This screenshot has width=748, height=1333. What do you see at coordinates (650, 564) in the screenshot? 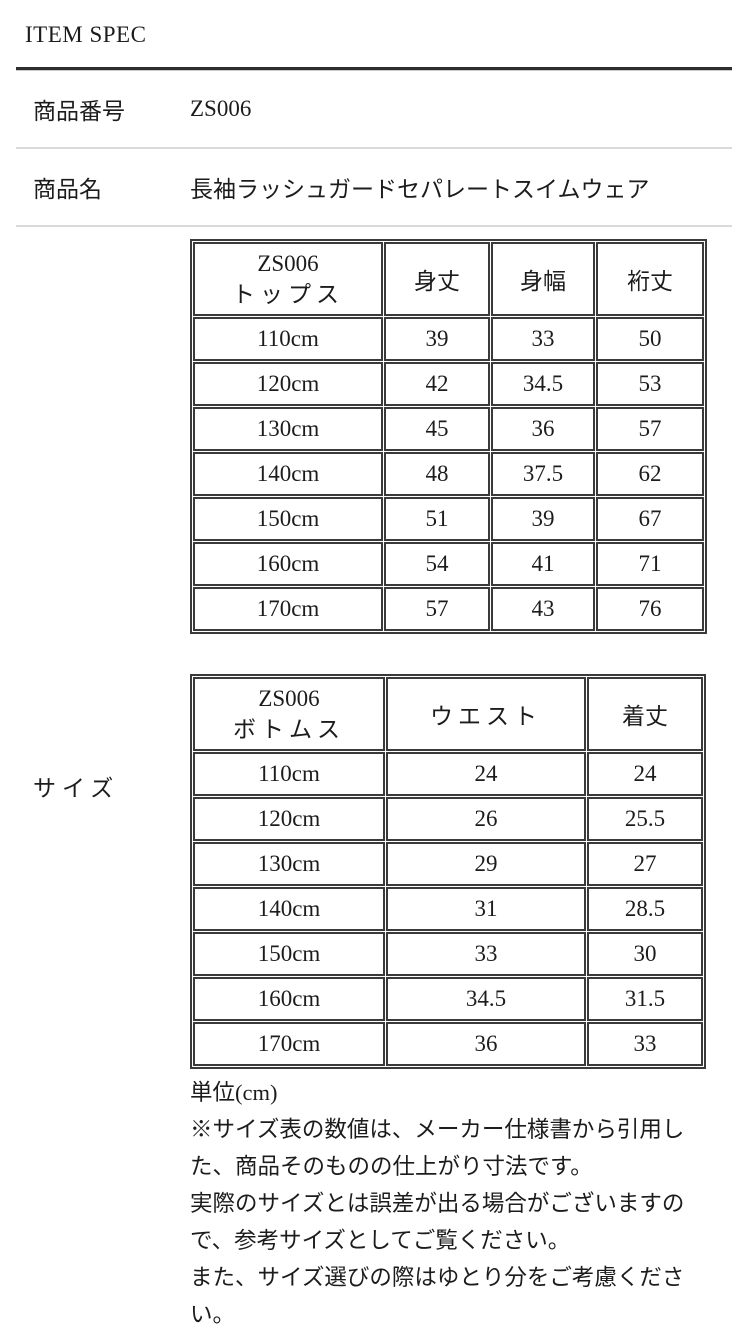
I see `measurement-cell: 71` at bounding box center [650, 564].